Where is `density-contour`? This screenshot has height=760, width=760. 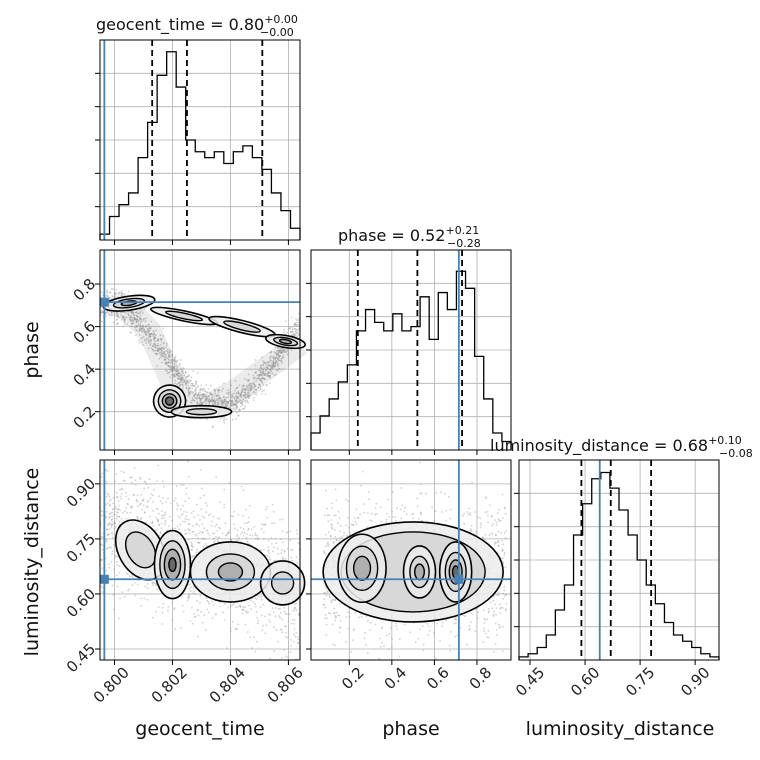 density-contour is located at coordinates (201, 412).